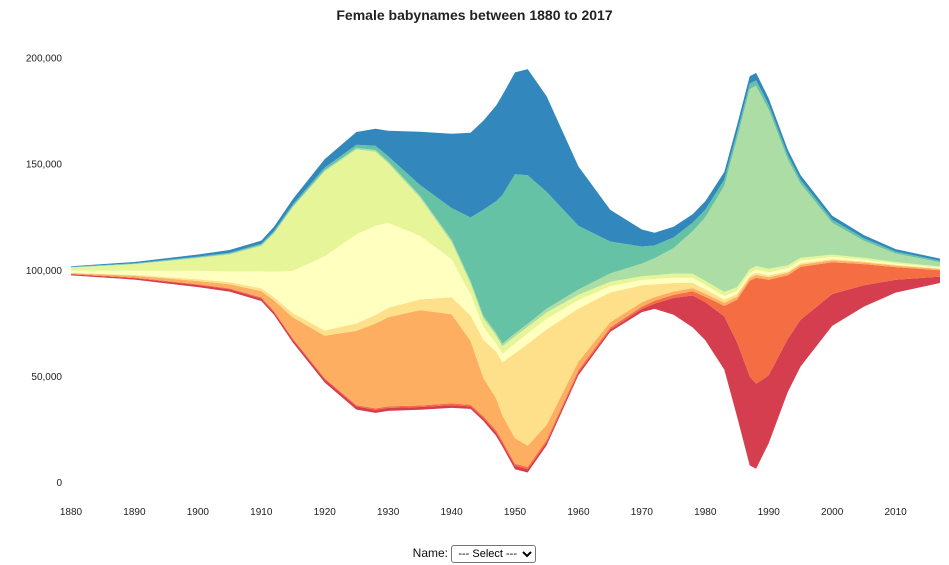 The height and width of the screenshot is (565, 949). Describe the element at coordinates (705, 512) in the screenshot. I see `x-tick-label: 1980` at that location.